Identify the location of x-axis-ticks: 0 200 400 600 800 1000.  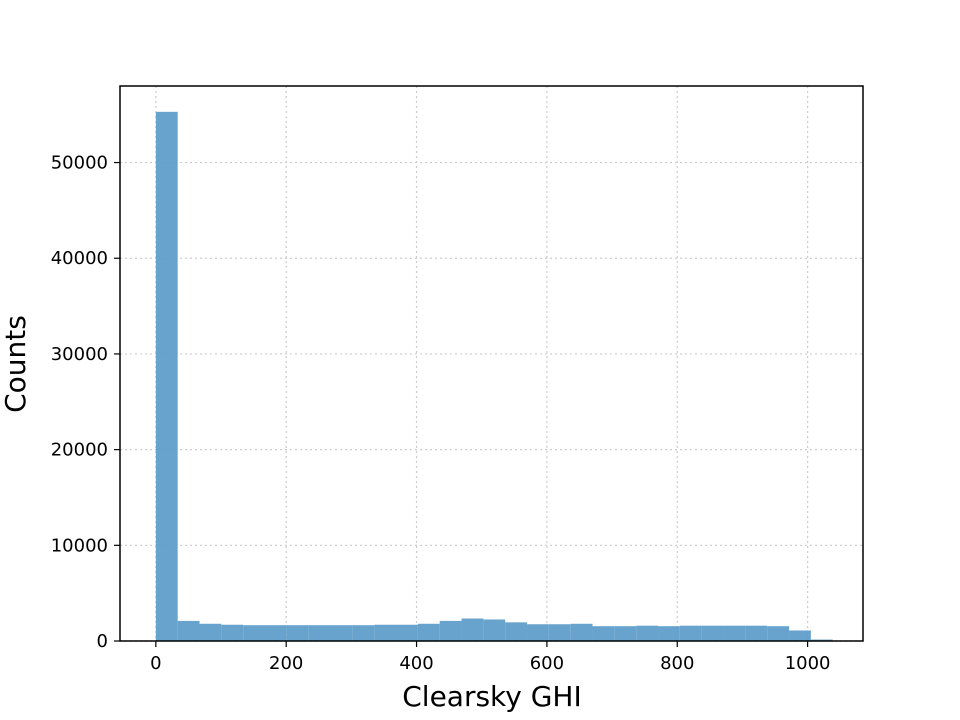
(490, 657).